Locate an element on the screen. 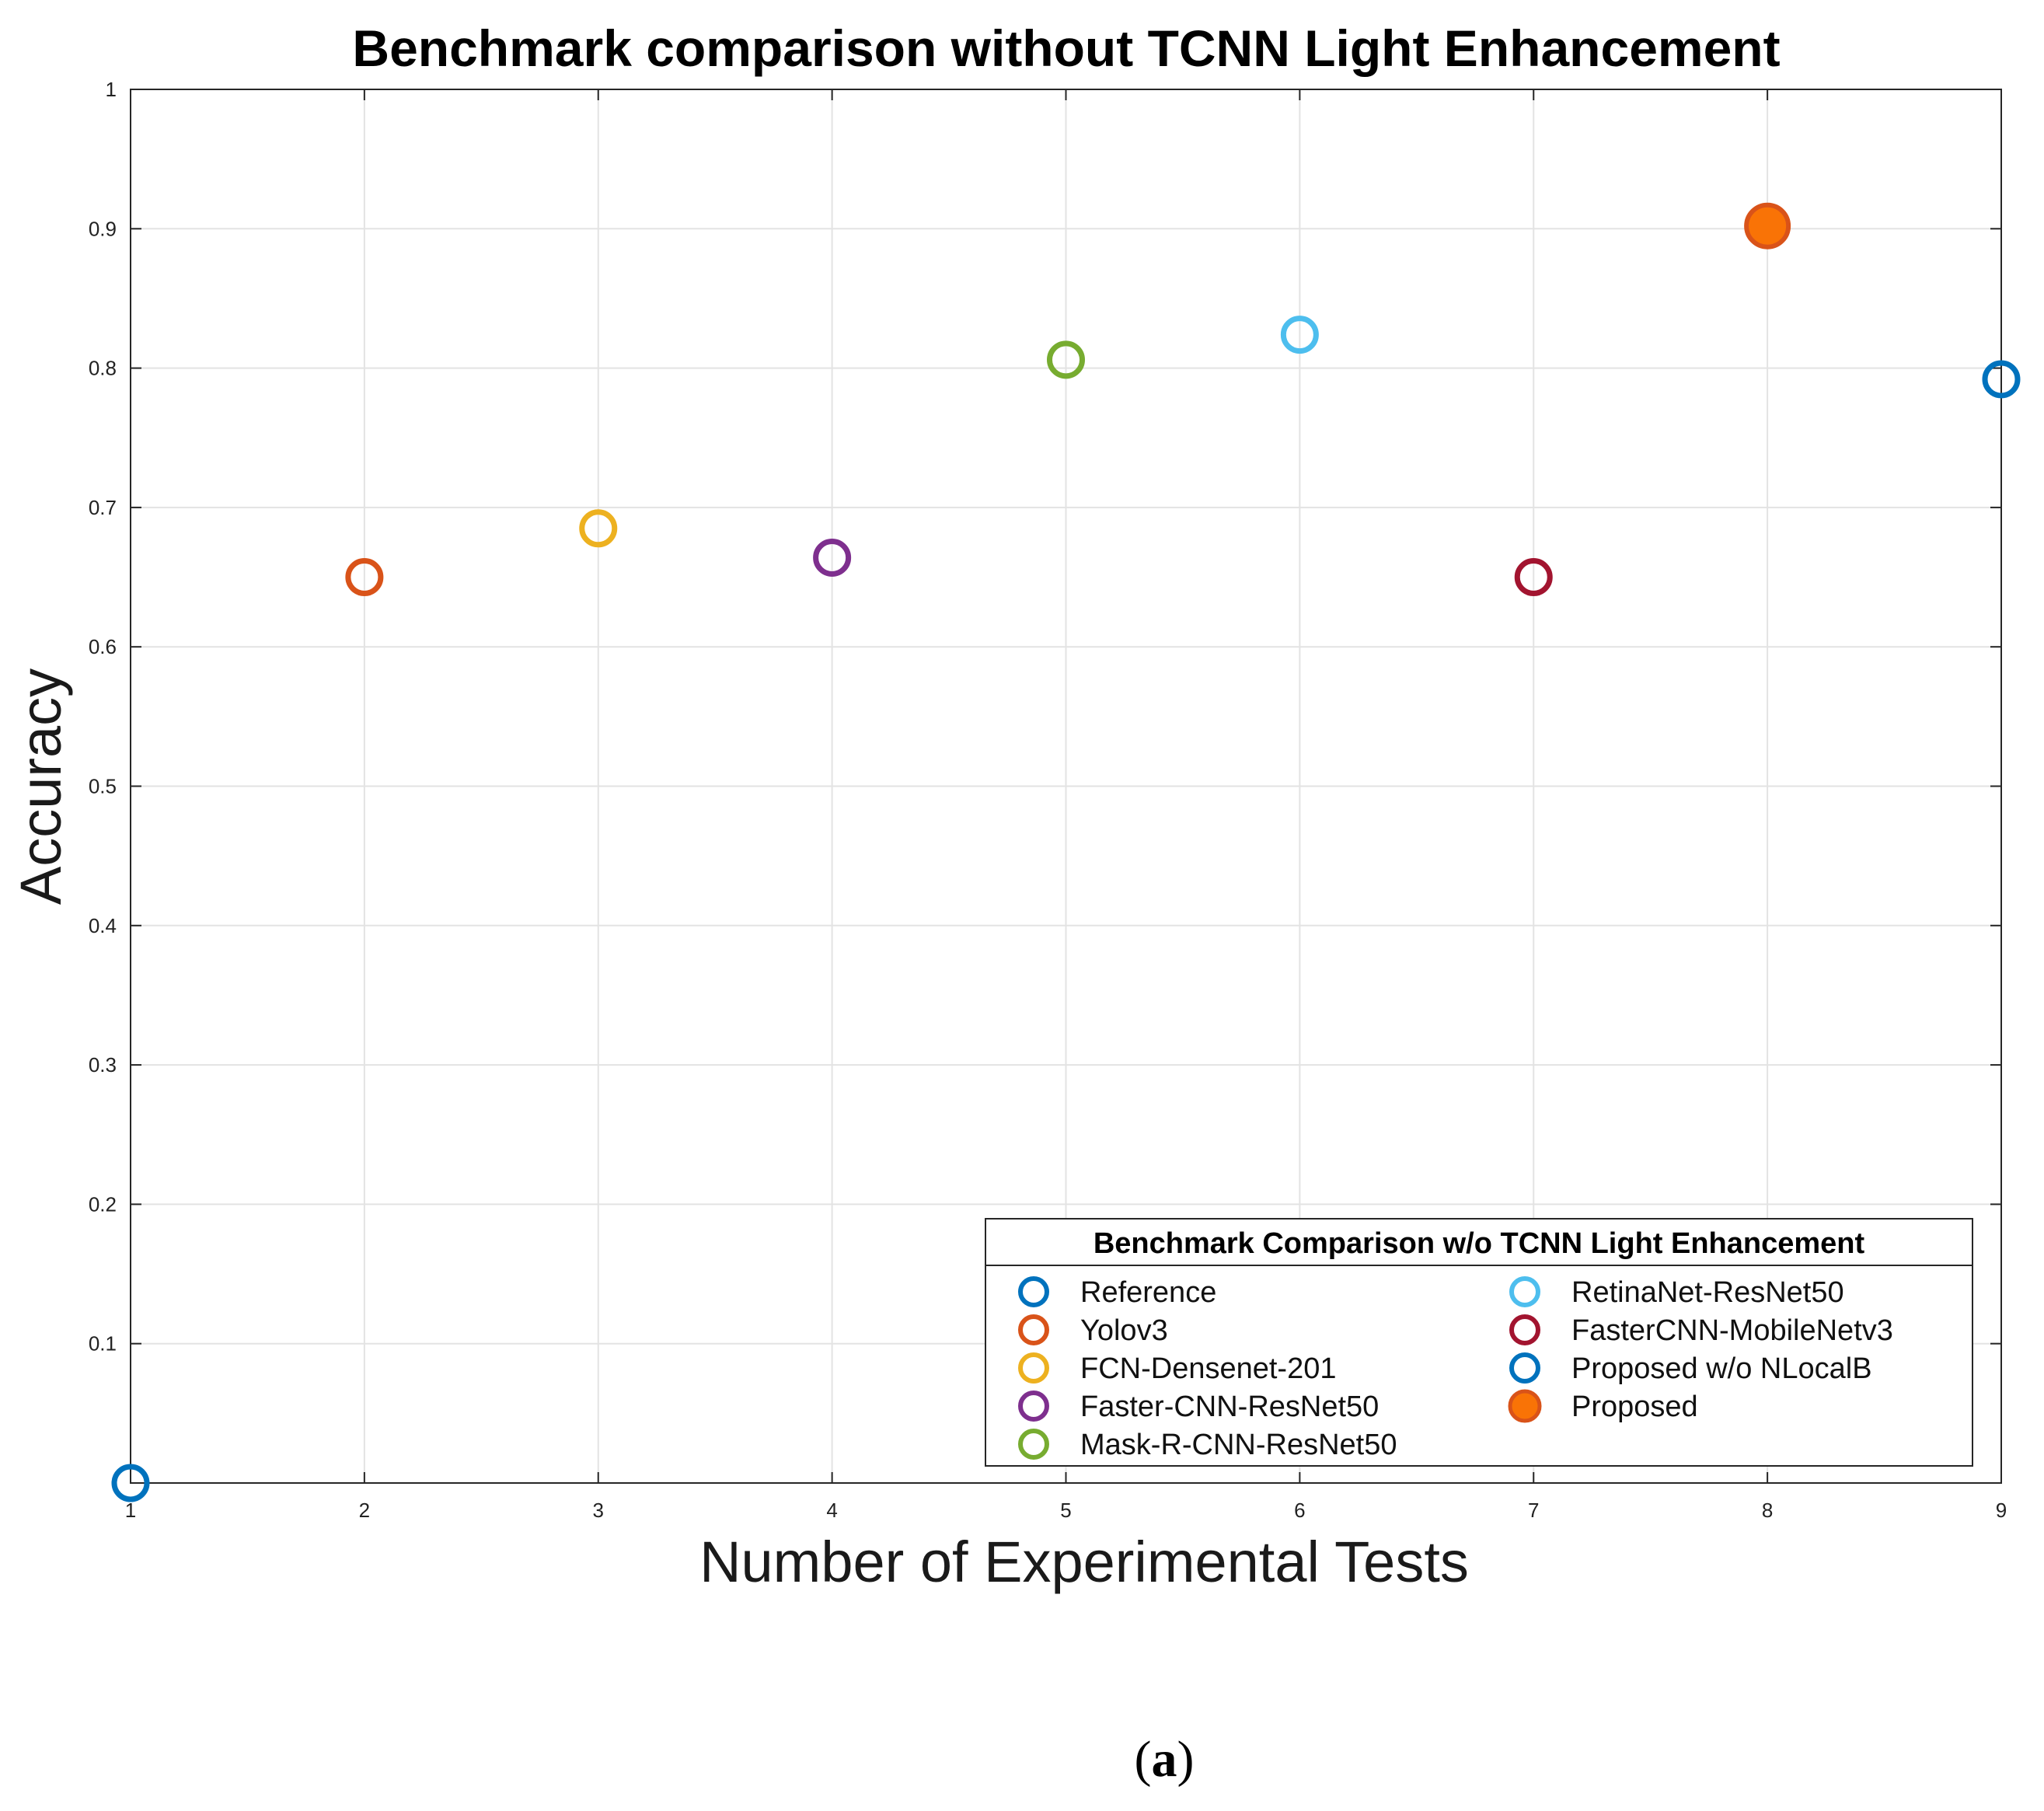 The width and height of the screenshot is (2044, 1811). figure-caption: (a) is located at coordinates (1165, 1759).